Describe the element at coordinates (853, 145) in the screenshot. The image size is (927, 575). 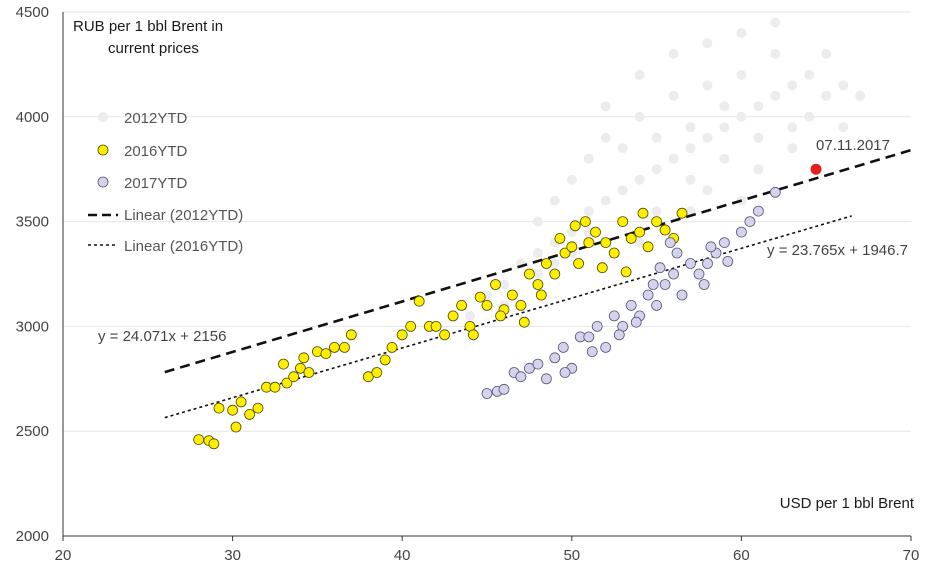
I see `highlight-point-label: 07.11.2017` at that location.